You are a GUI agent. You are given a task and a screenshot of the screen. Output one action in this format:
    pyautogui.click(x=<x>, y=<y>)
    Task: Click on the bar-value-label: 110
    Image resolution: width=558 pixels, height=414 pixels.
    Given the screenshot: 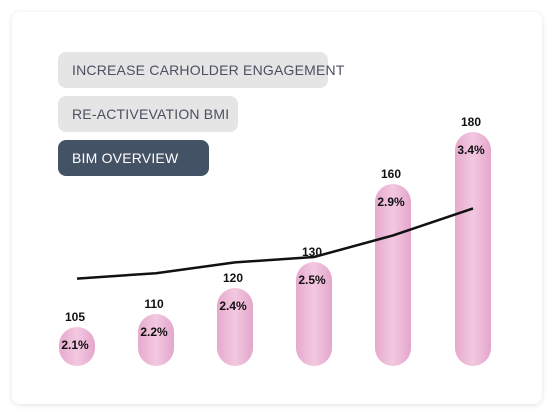 What is the action you would take?
    pyautogui.click(x=154, y=304)
    